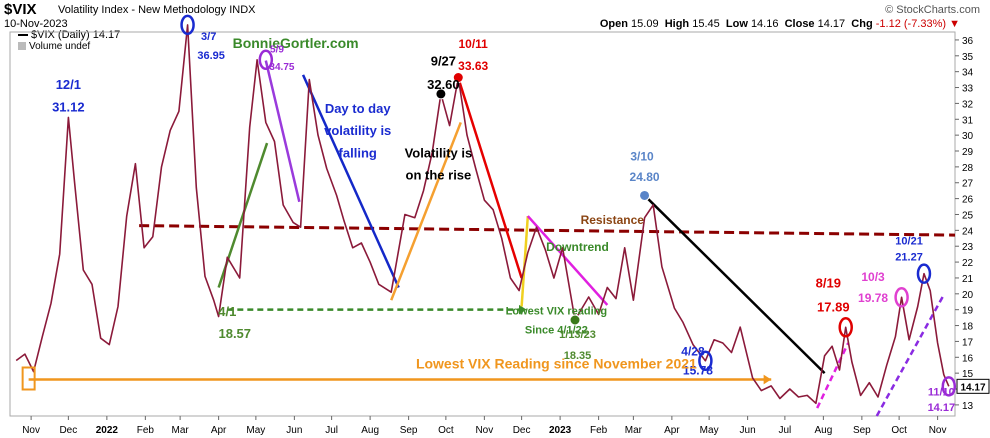 The height and width of the screenshot is (438, 990). Describe the element at coordinates (28, 378) in the screenshot. I see `start-box-box` at that location.